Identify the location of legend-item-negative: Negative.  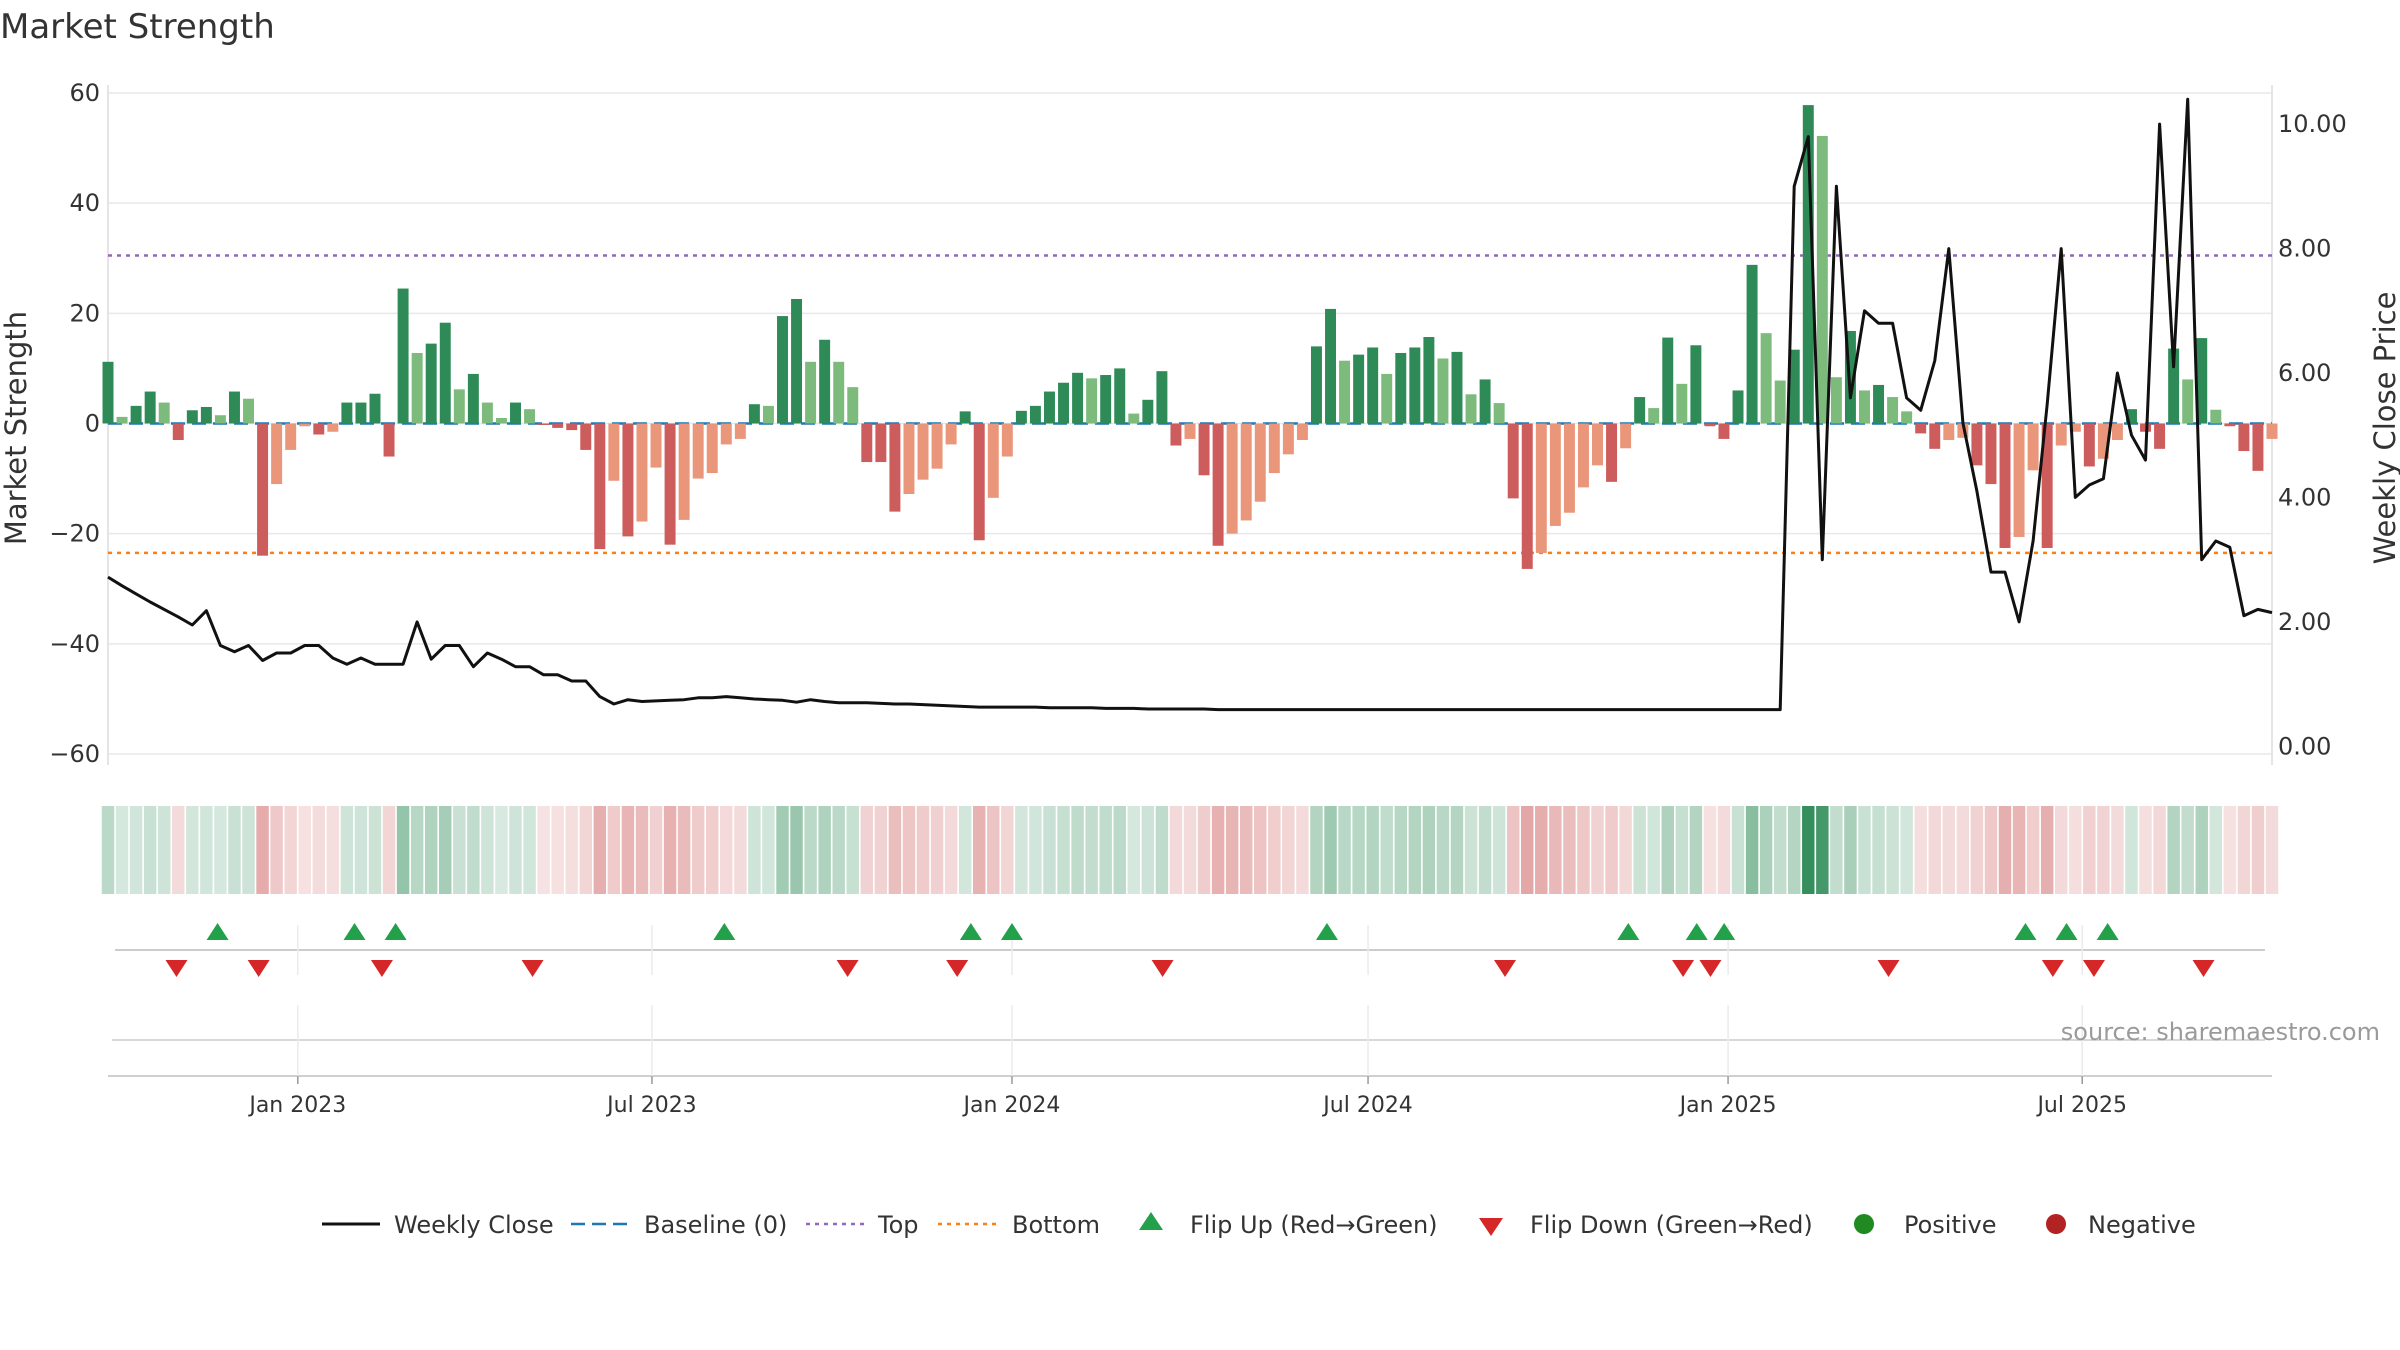
(2121, 1225).